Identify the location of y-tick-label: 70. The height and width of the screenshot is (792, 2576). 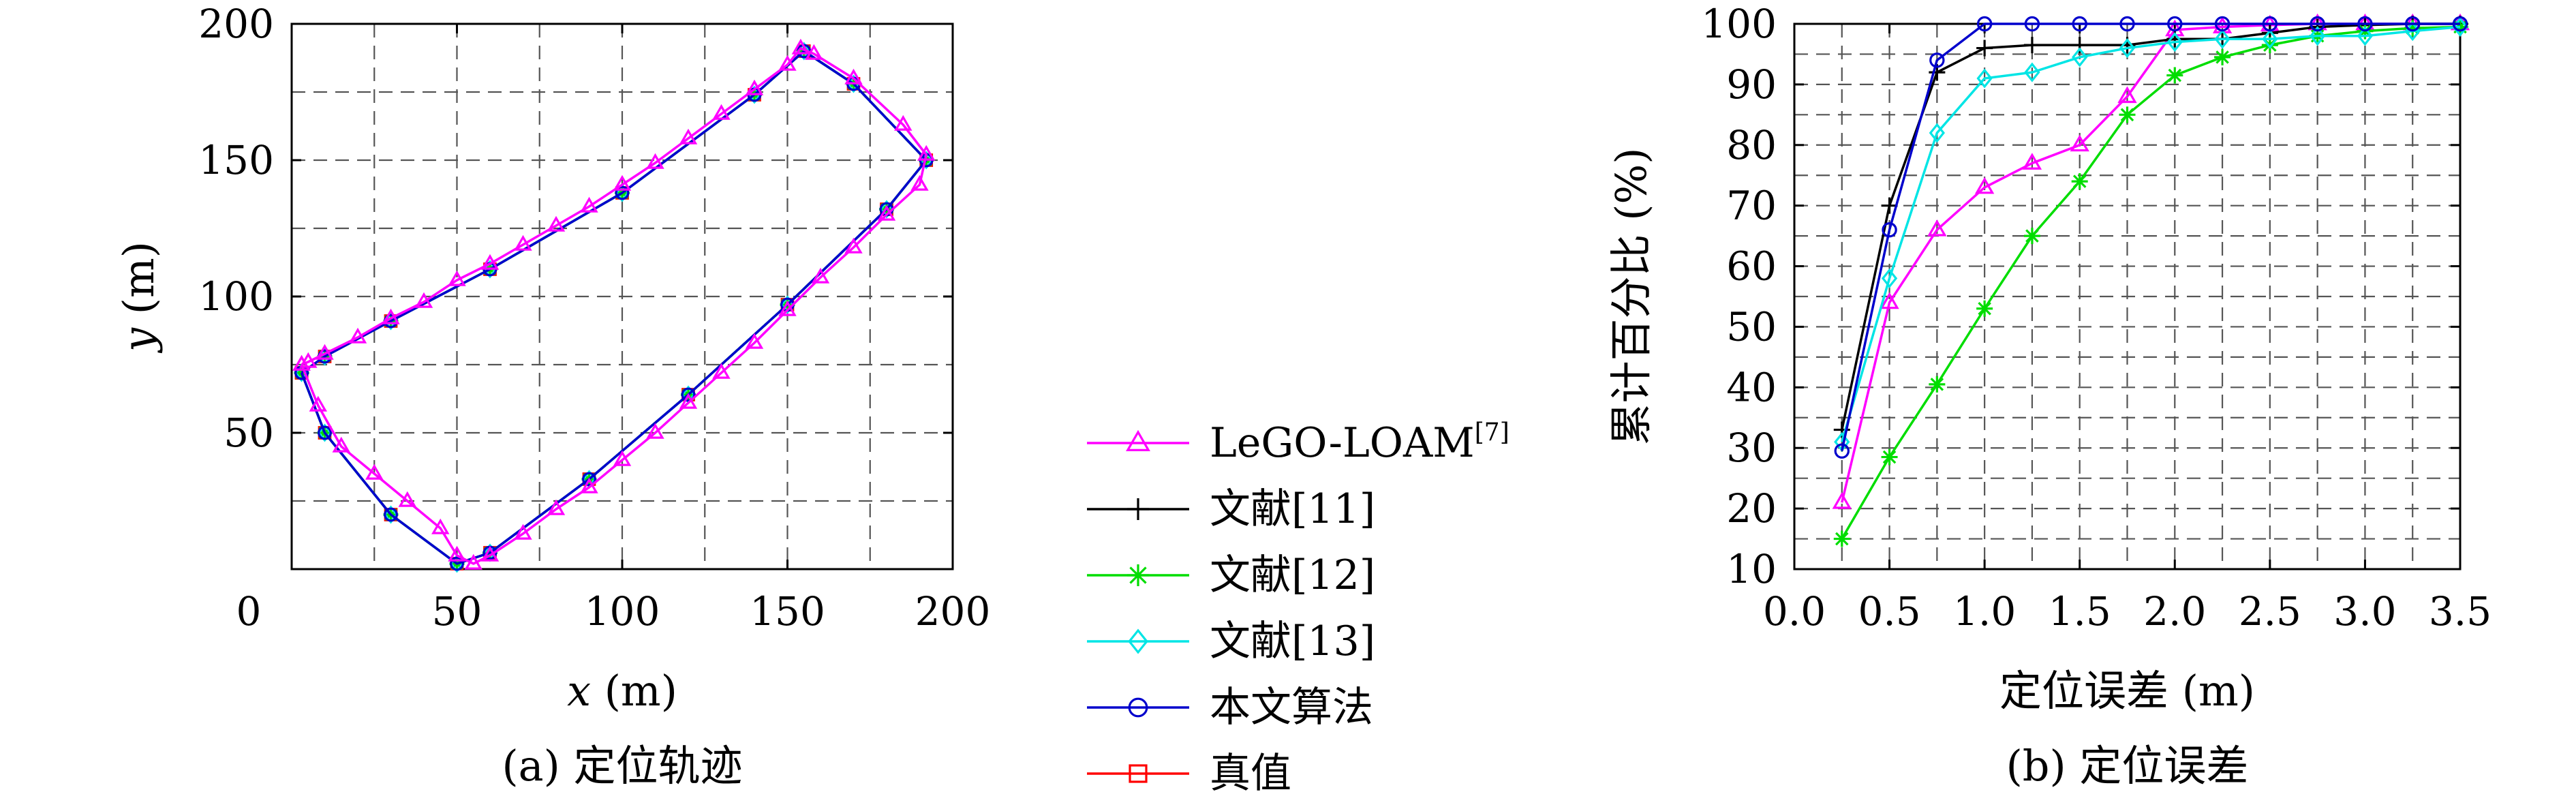
(1751, 206).